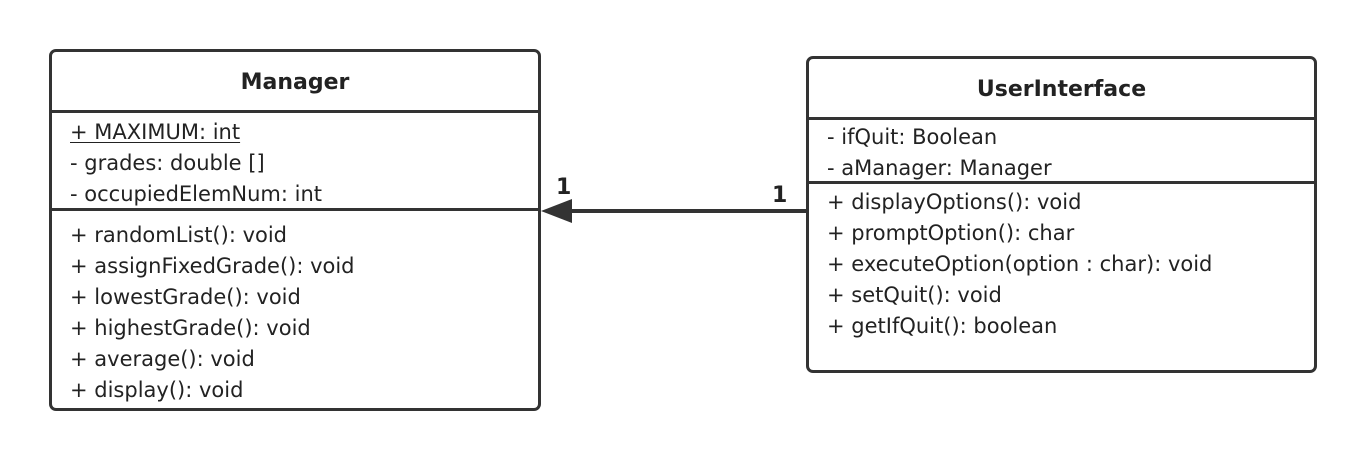 This screenshot has width=1366, height=460. Describe the element at coordinates (939, 168) in the screenshot. I see `userinterface-attribute-amanager: - aManager: Manager` at that location.